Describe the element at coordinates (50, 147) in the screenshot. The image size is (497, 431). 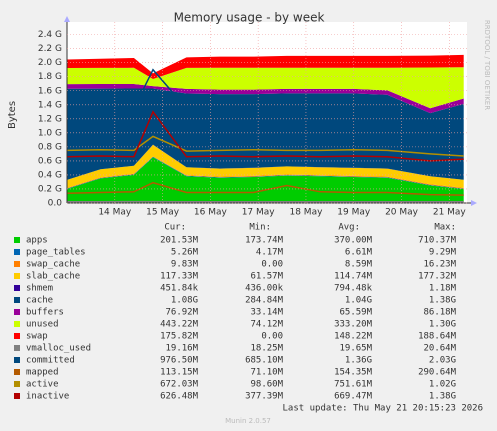
I see `y-tick-label: 0.8 G` at that location.